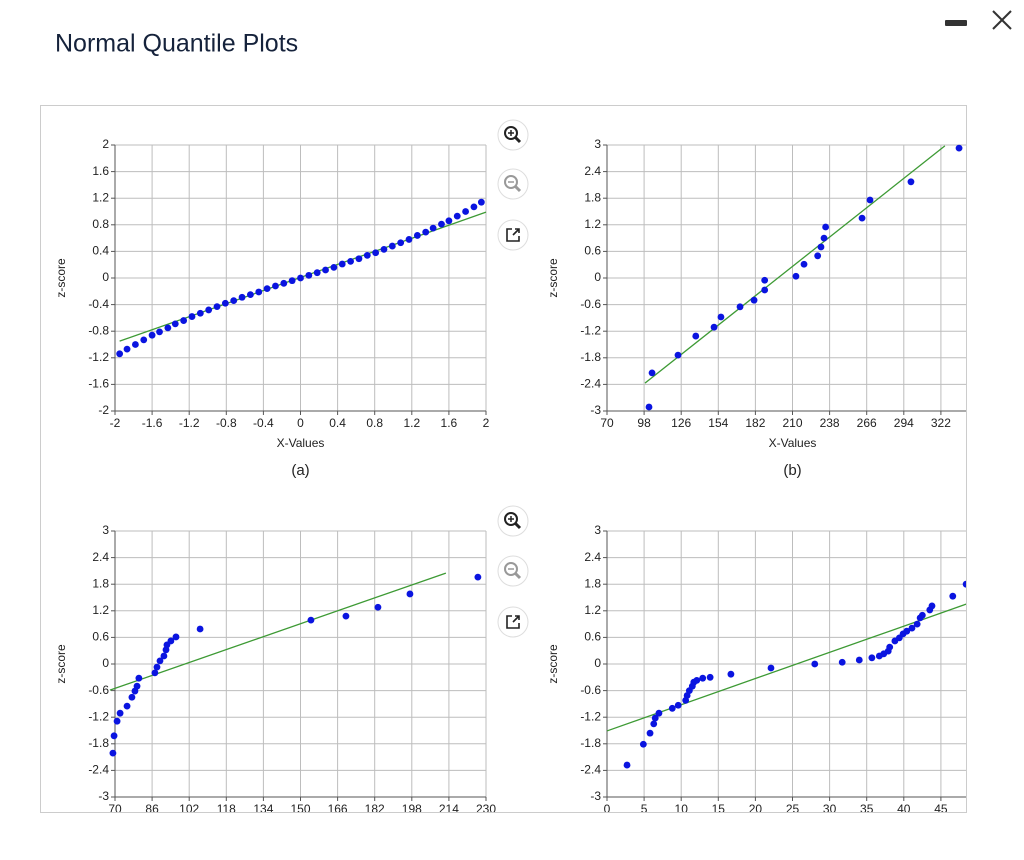 This screenshot has height=860, width=1024. I want to click on x-tick-label: 45, so click(941, 809).